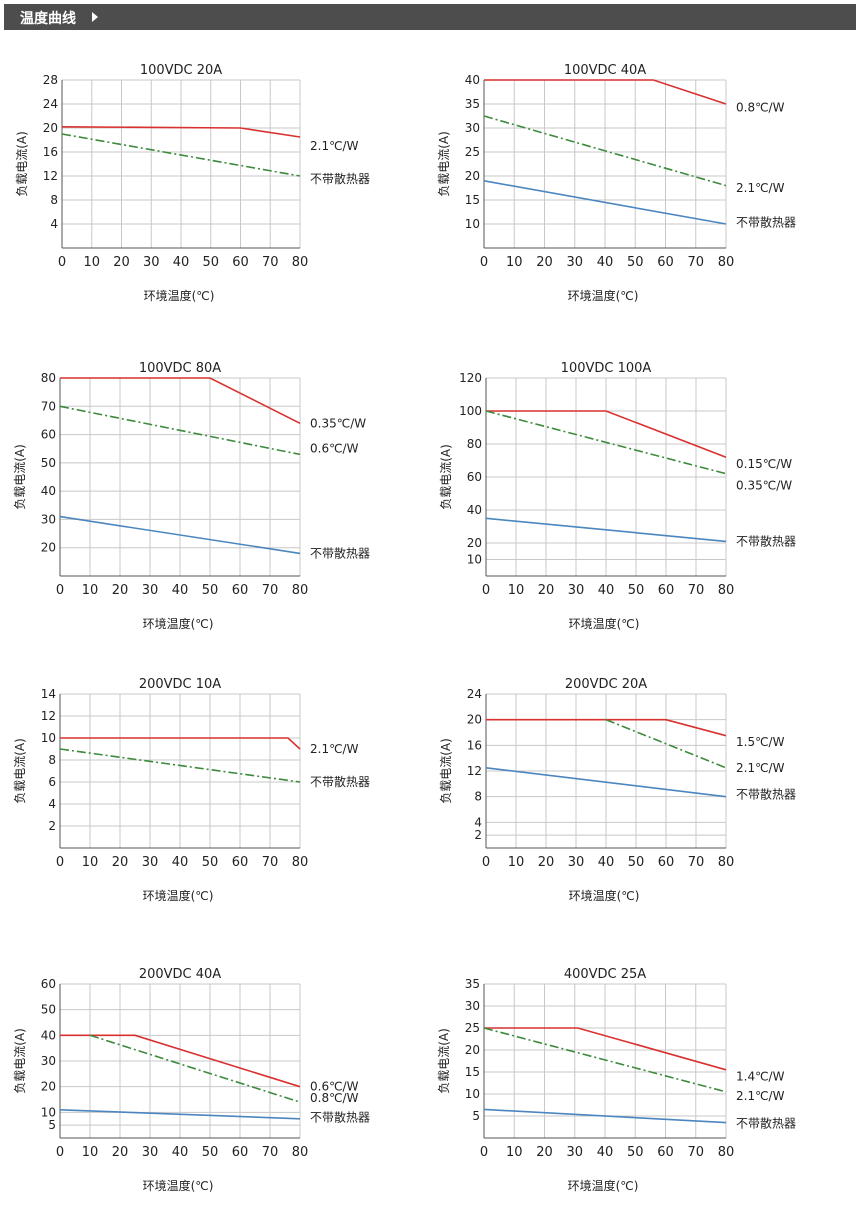 The width and height of the screenshot is (860, 1219). Describe the element at coordinates (760, 742) in the screenshot. I see `series-label: 1.5℃/W` at that location.